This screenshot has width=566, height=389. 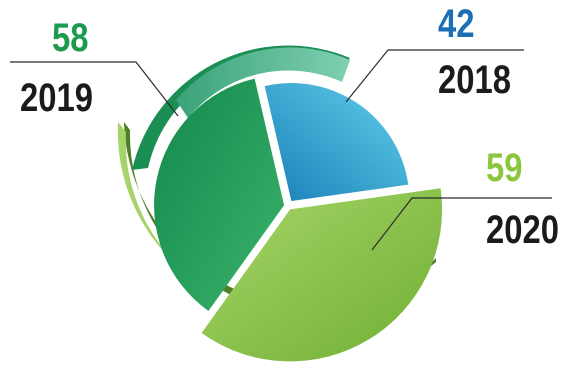 What do you see at coordinates (219, 194) in the screenshot?
I see `pie-slice-2019` at bounding box center [219, 194].